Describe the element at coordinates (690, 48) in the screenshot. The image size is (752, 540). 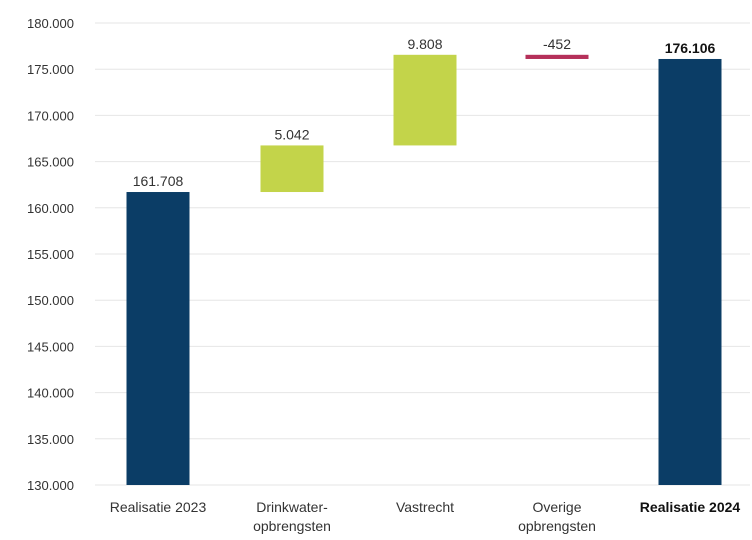
I see `data-label: 176.106` at that location.